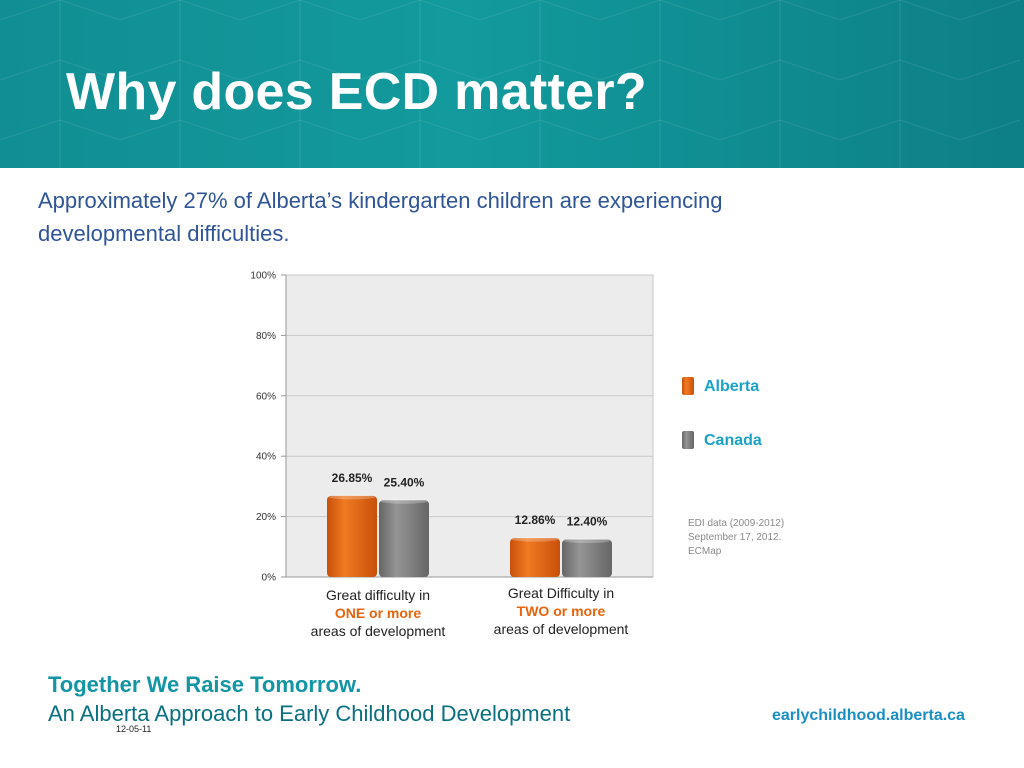  What do you see at coordinates (266, 457) in the screenshot?
I see `y-tick-label: 40%` at bounding box center [266, 457].